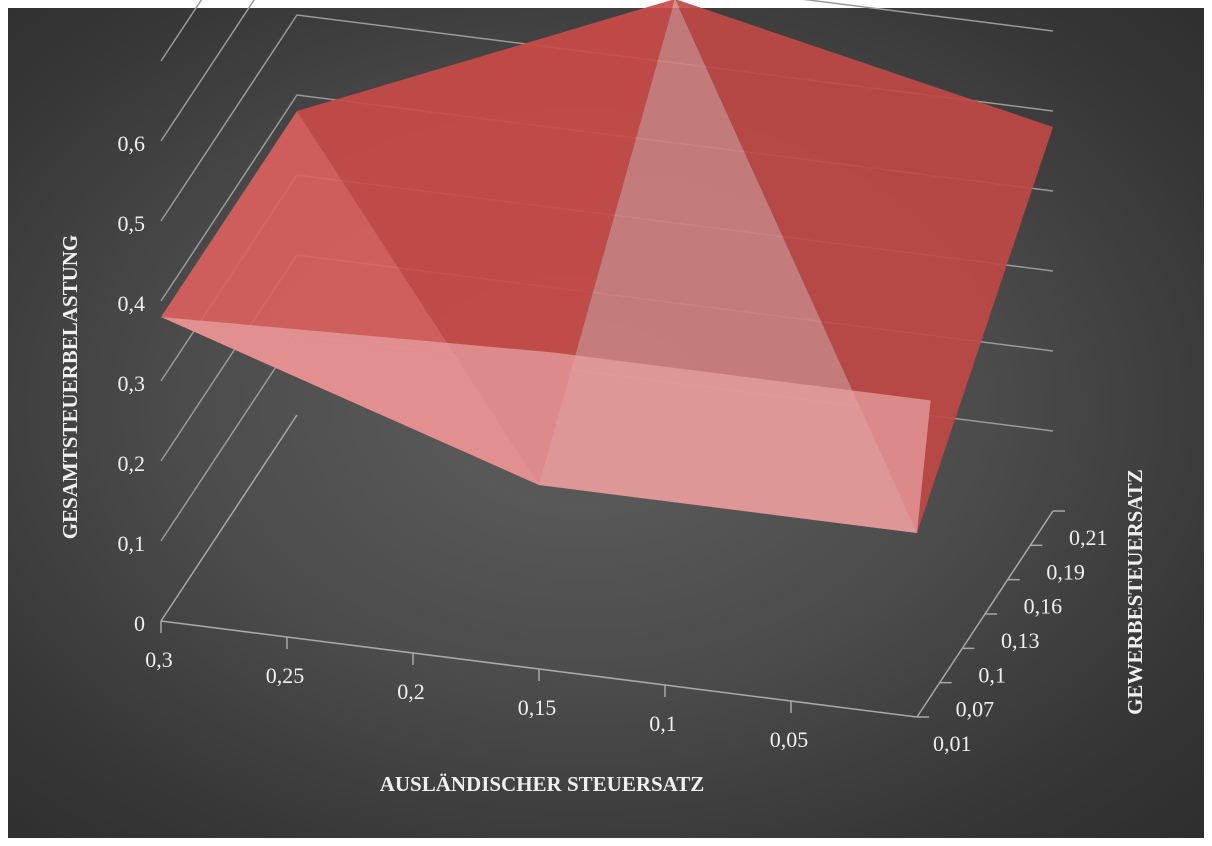 This screenshot has width=1212, height=846. I want to click on x-tick-label: 0,2, so click(411, 691).